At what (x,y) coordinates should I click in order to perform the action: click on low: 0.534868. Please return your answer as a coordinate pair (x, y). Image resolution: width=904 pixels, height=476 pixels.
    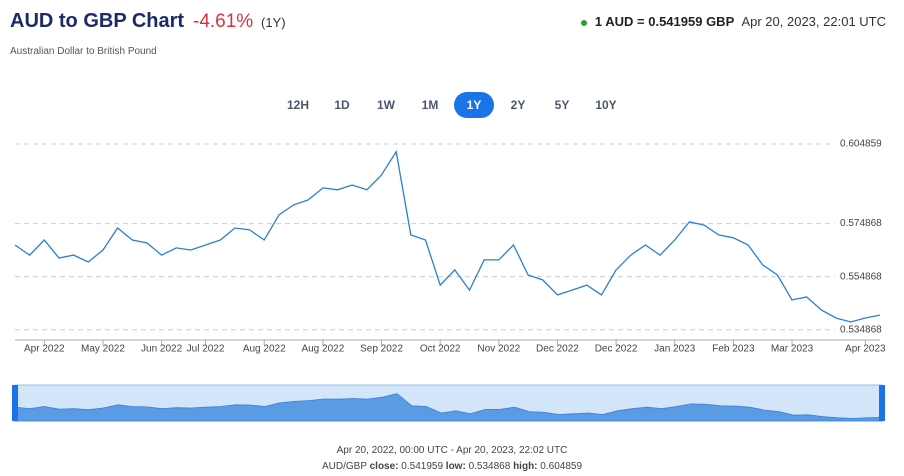
    Looking at the image, I should click on (489, 466).